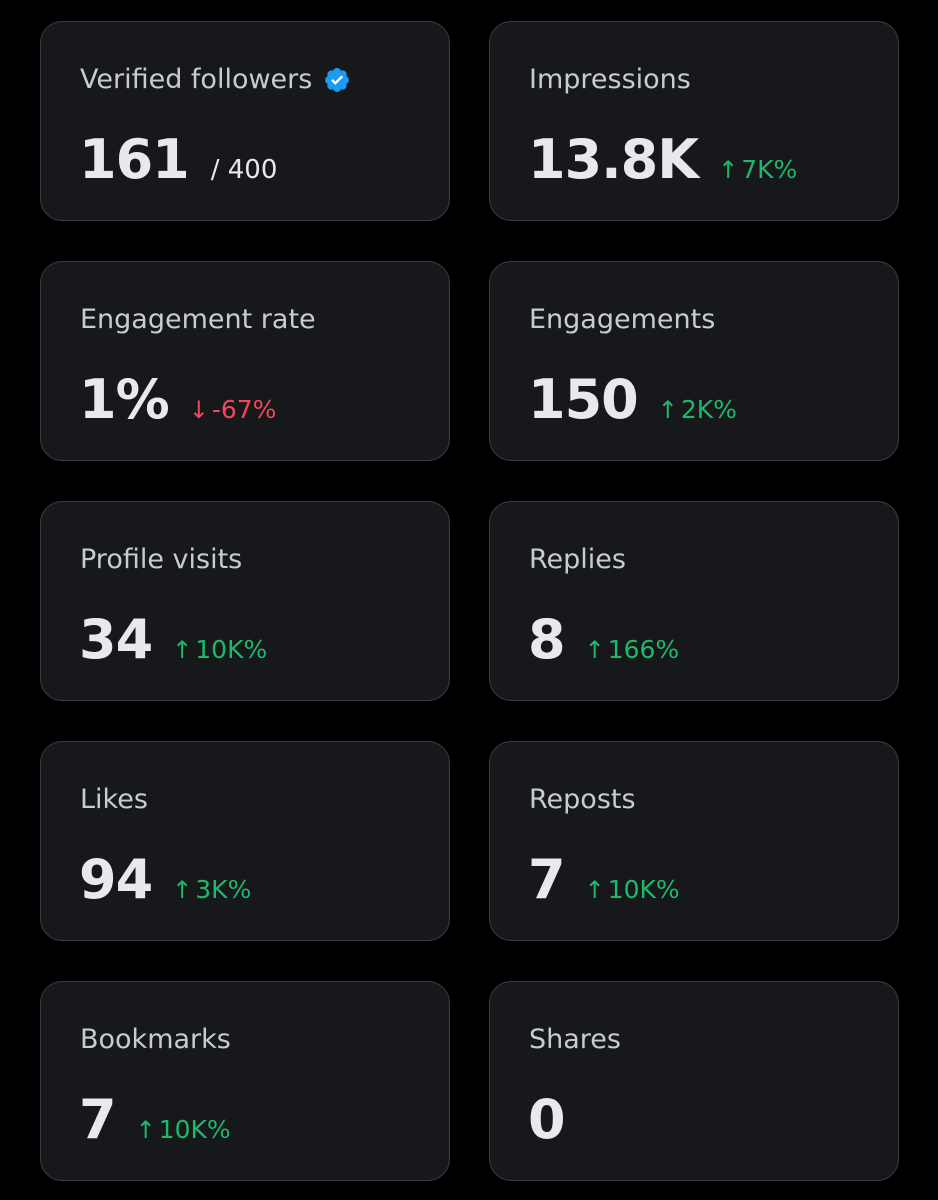  Describe the element at coordinates (177, 400) in the screenshot. I see `metric-value-row: 1% ↓ -67%` at that location.